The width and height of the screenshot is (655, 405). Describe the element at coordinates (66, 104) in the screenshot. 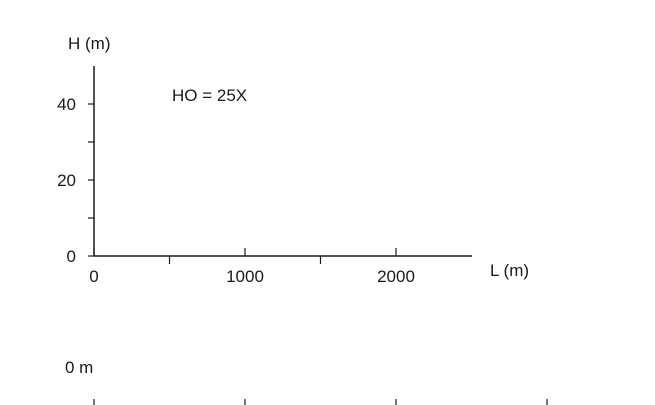

I see `y-tick-label: 40` at that location.